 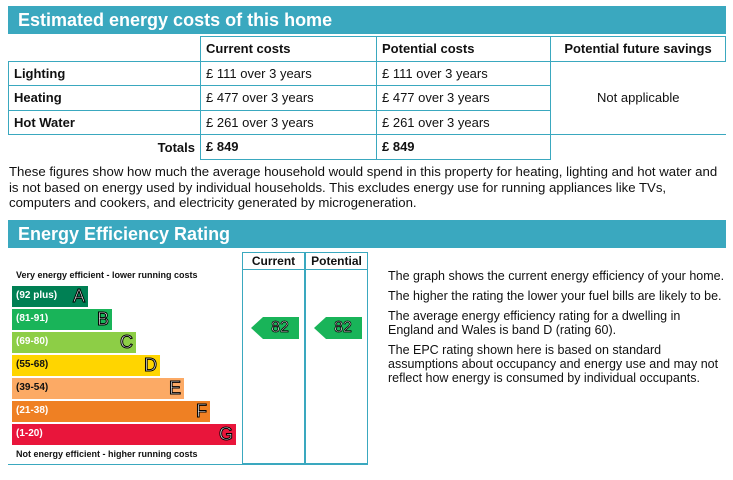 What do you see at coordinates (638, 146) in the screenshot?
I see `totals-savings-blank` at bounding box center [638, 146].